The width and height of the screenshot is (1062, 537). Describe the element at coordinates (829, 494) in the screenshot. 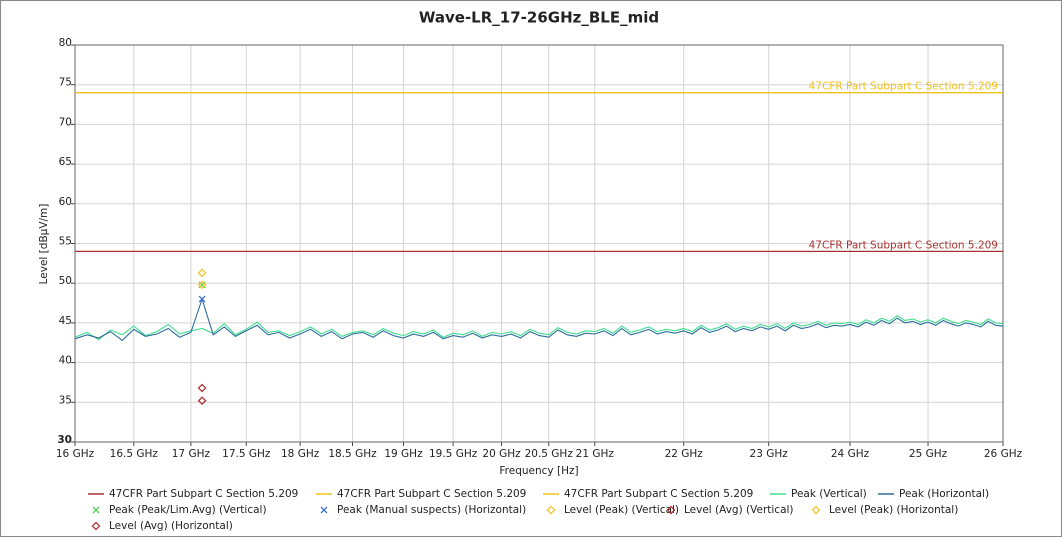

I see `legend-label: Peak (Vertical)` at that location.